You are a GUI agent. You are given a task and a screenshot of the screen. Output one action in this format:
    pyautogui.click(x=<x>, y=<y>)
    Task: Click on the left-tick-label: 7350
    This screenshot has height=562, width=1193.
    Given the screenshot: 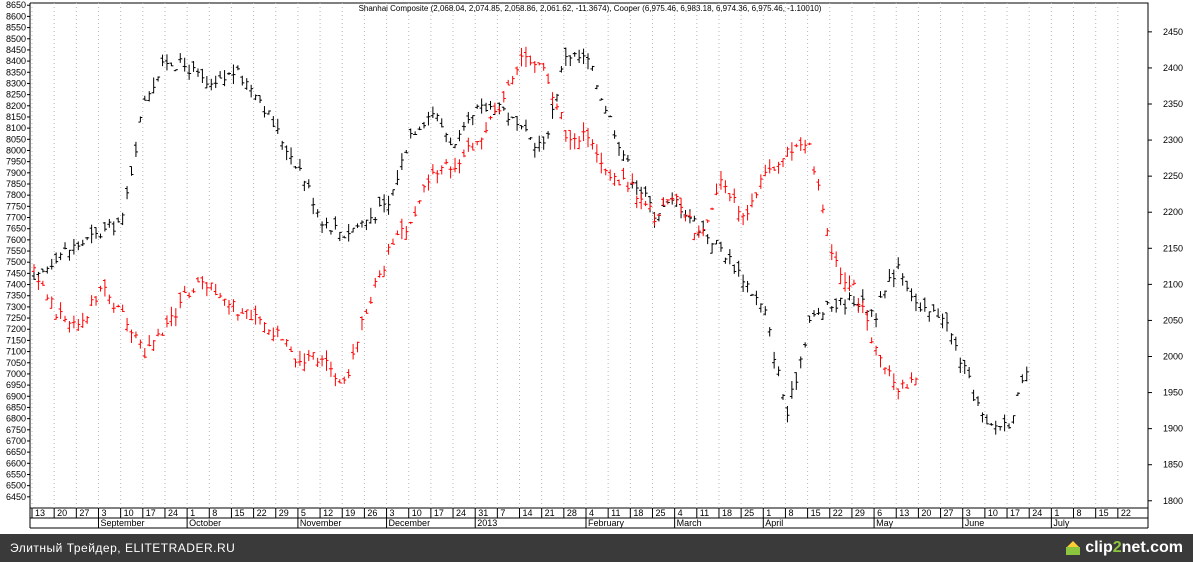 What is the action you would take?
    pyautogui.click(x=16, y=296)
    